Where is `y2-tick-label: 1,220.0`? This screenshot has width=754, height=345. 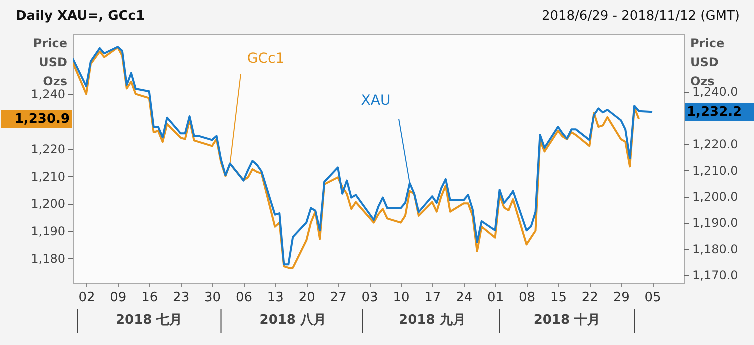
y2-tick-label: 1,220.0 is located at coordinates (715, 145).